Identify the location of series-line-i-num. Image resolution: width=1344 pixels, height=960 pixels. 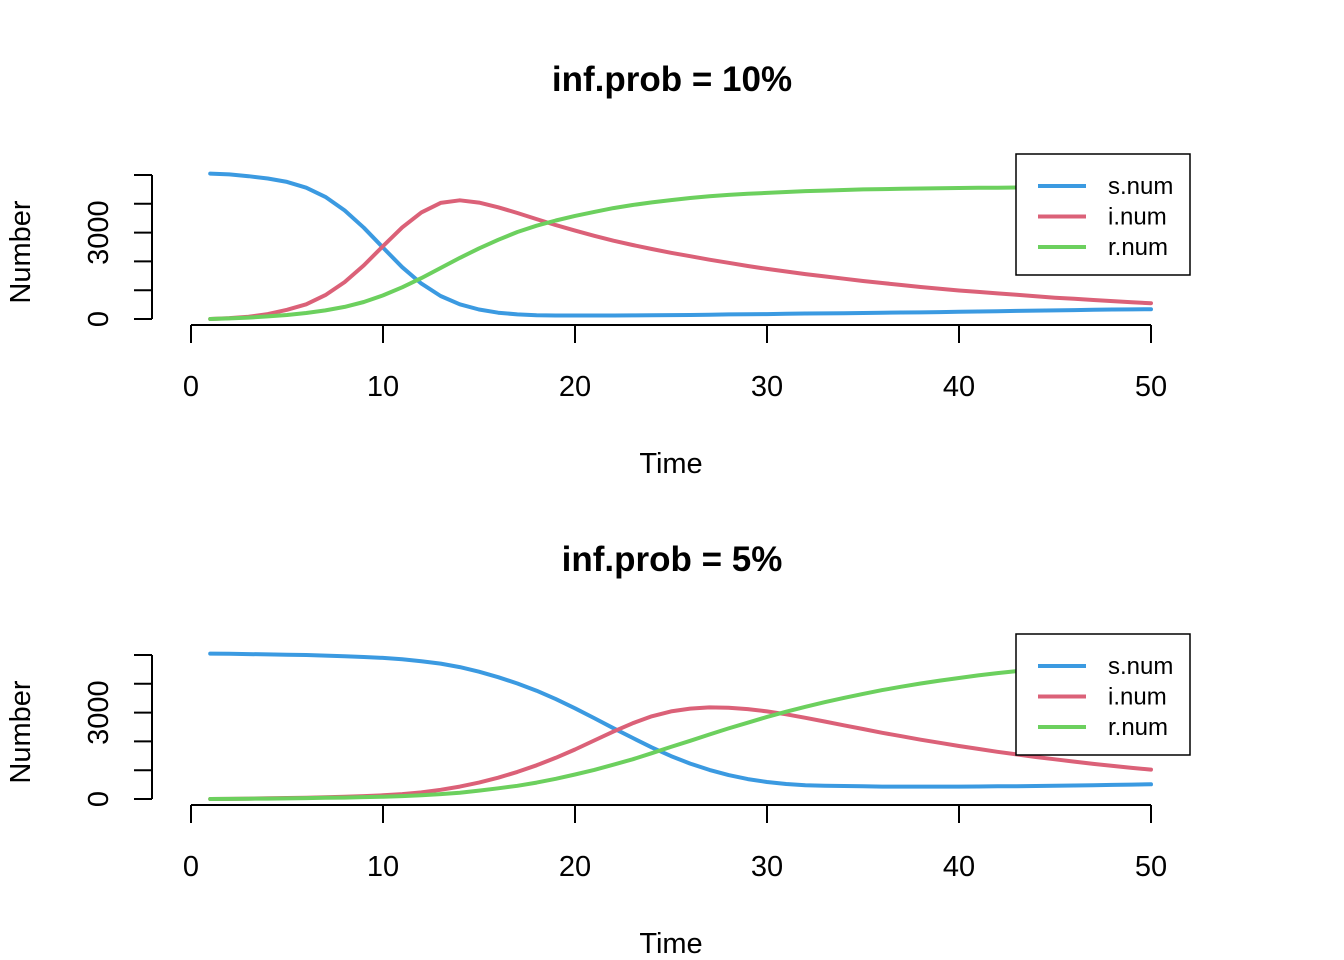
(680, 259).